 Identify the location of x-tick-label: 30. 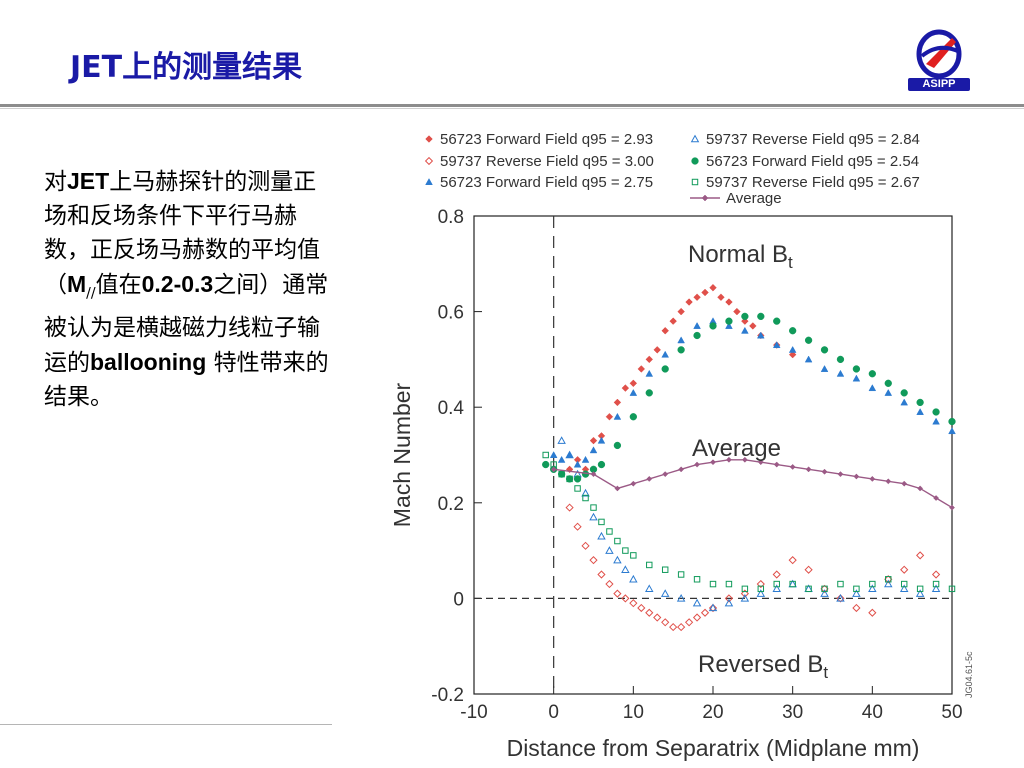
(792, 712).